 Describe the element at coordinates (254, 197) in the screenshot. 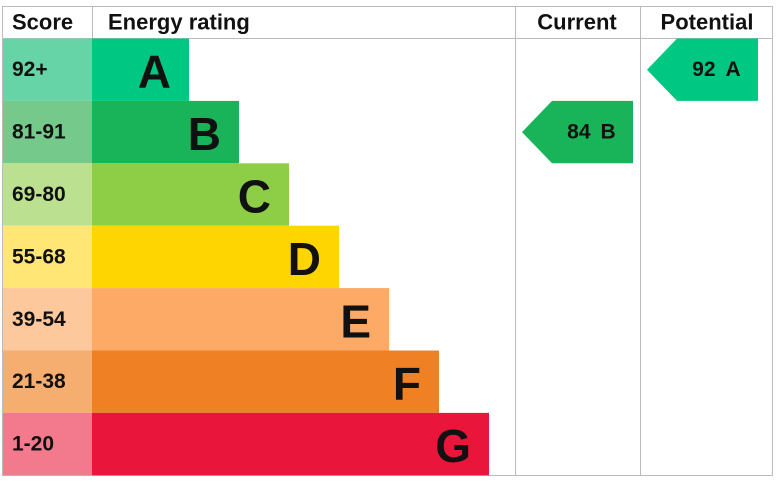

I see `rating-letter: C` at that location.